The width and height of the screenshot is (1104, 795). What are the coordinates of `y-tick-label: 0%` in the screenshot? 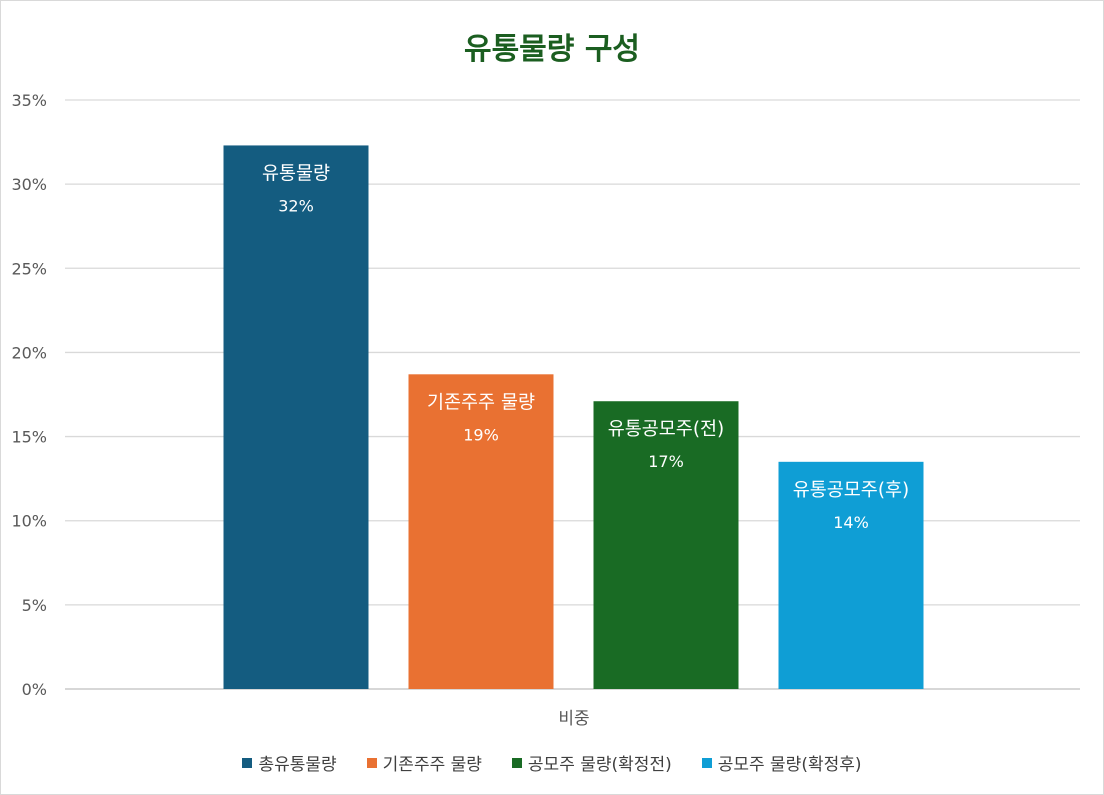 It's located at (34, 689).